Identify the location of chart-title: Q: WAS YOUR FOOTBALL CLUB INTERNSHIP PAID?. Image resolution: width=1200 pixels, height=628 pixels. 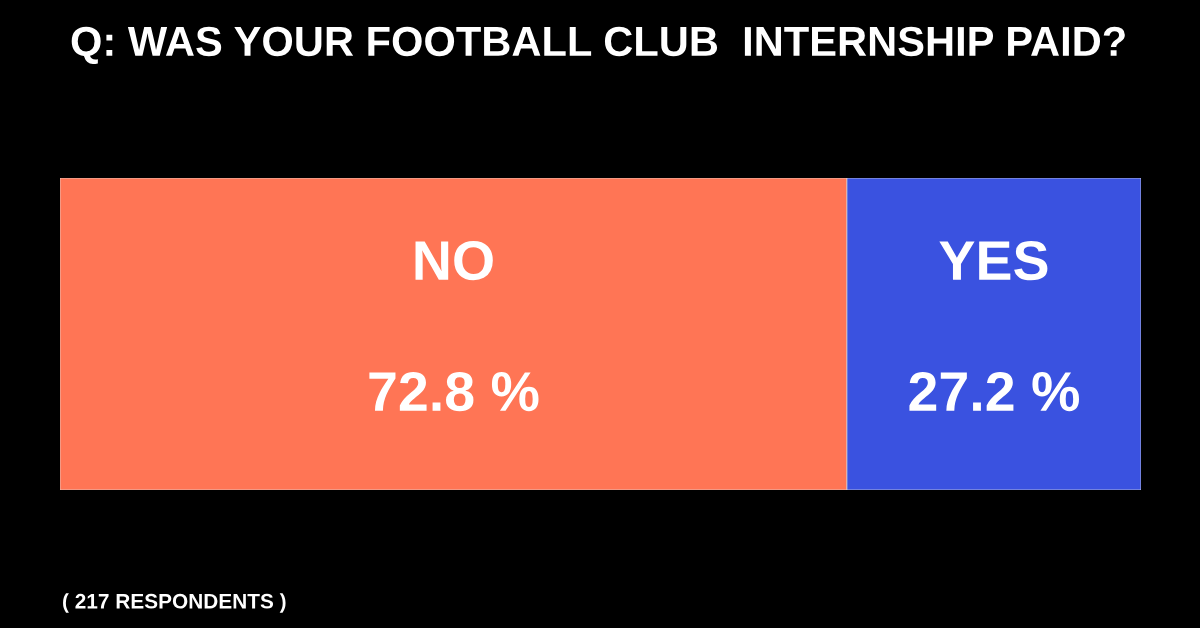
(598, 45).